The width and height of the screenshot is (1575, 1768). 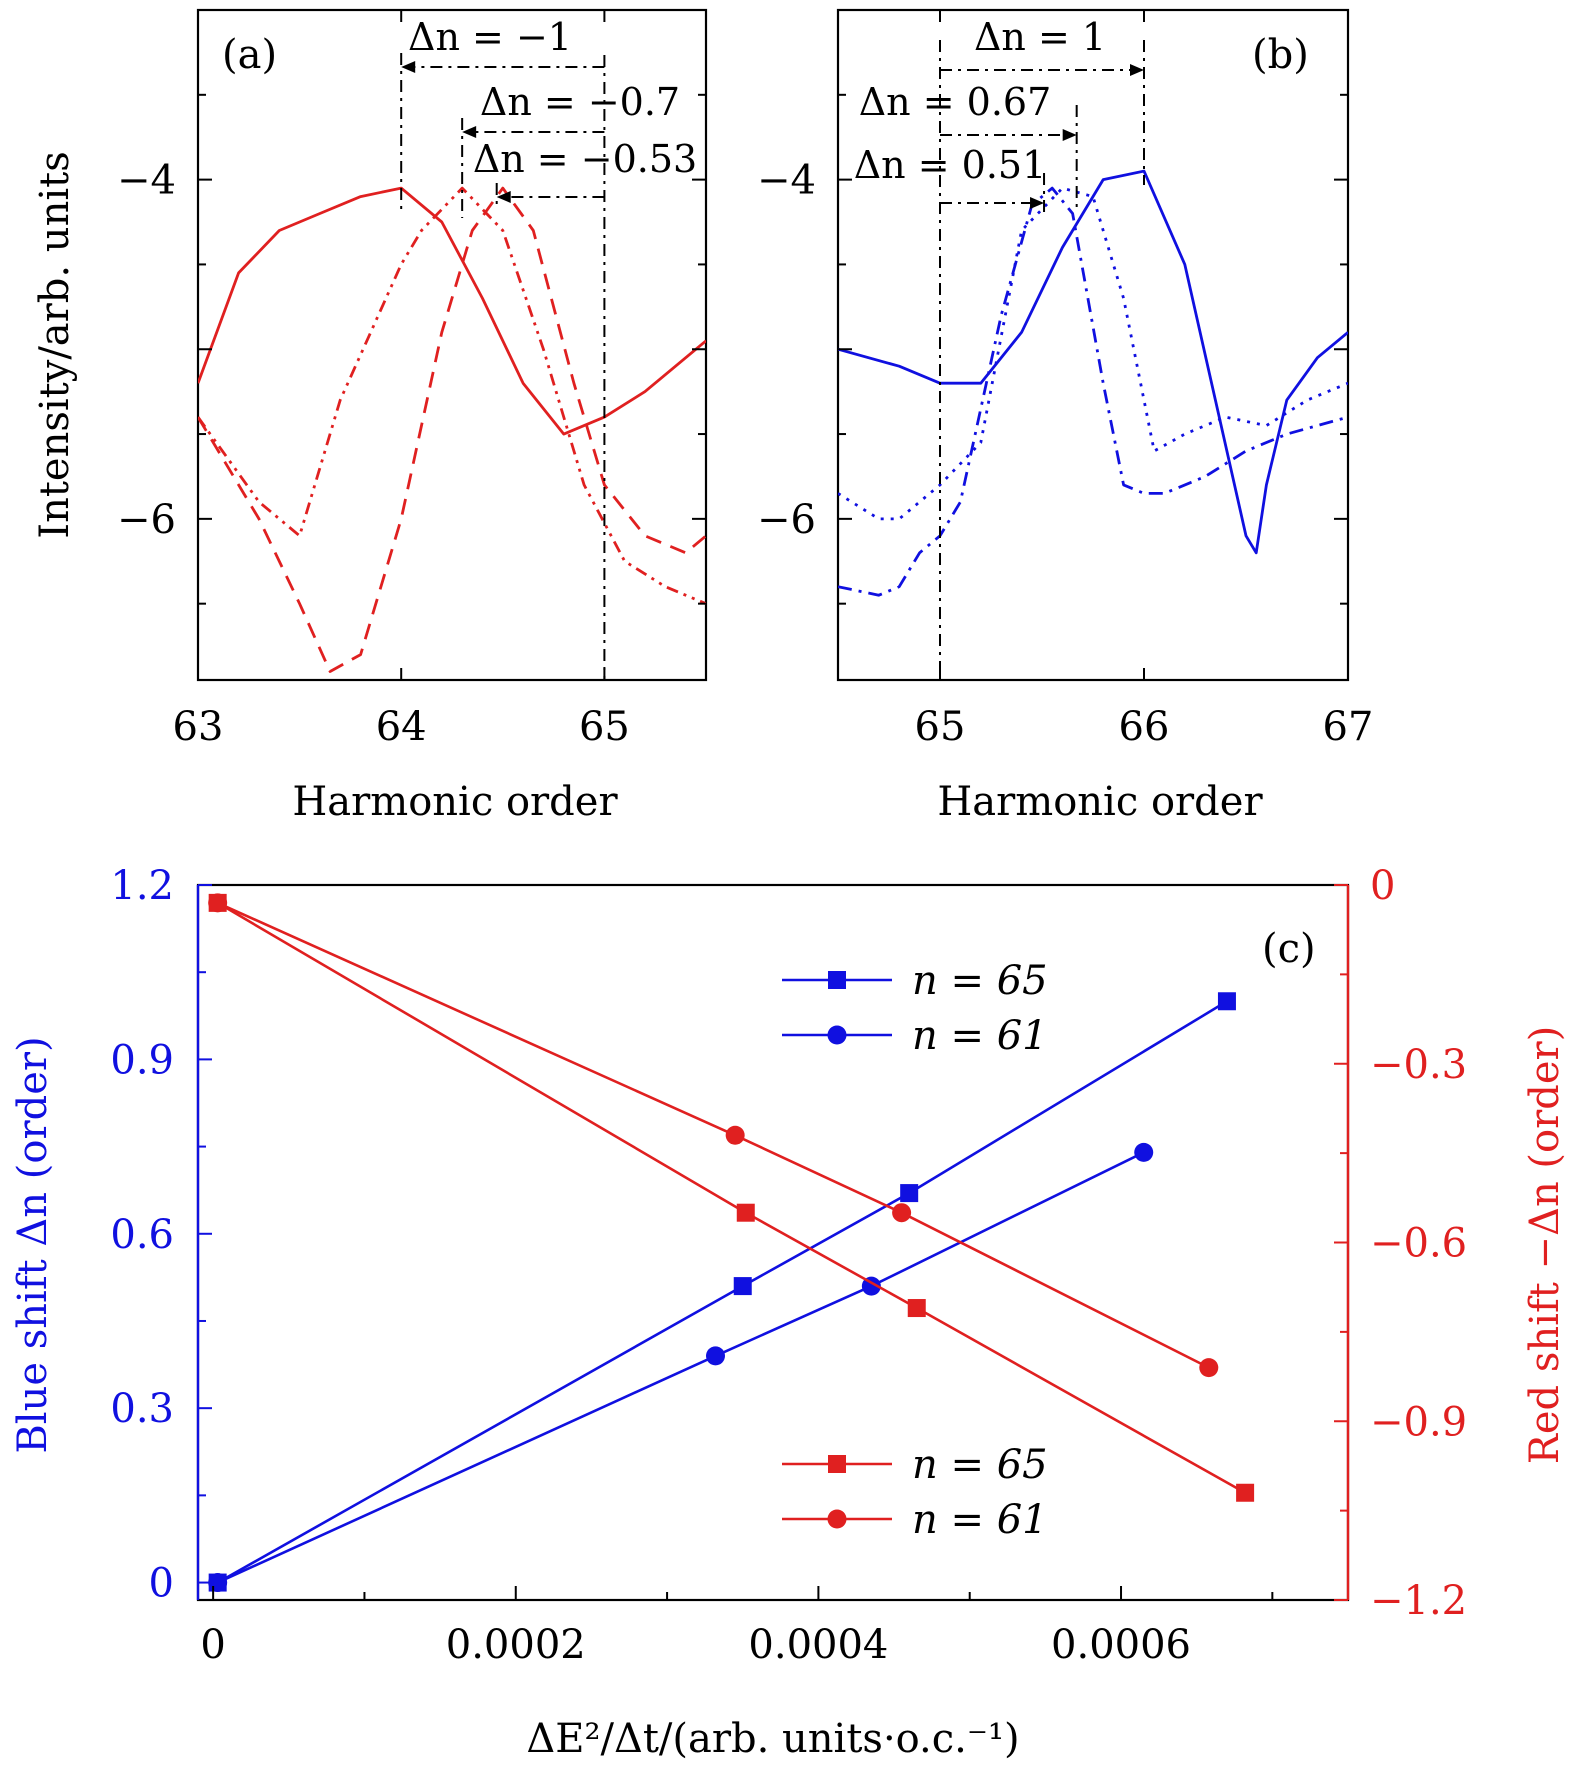 I want to click on a-series-solid, so click(x=452, y=311).